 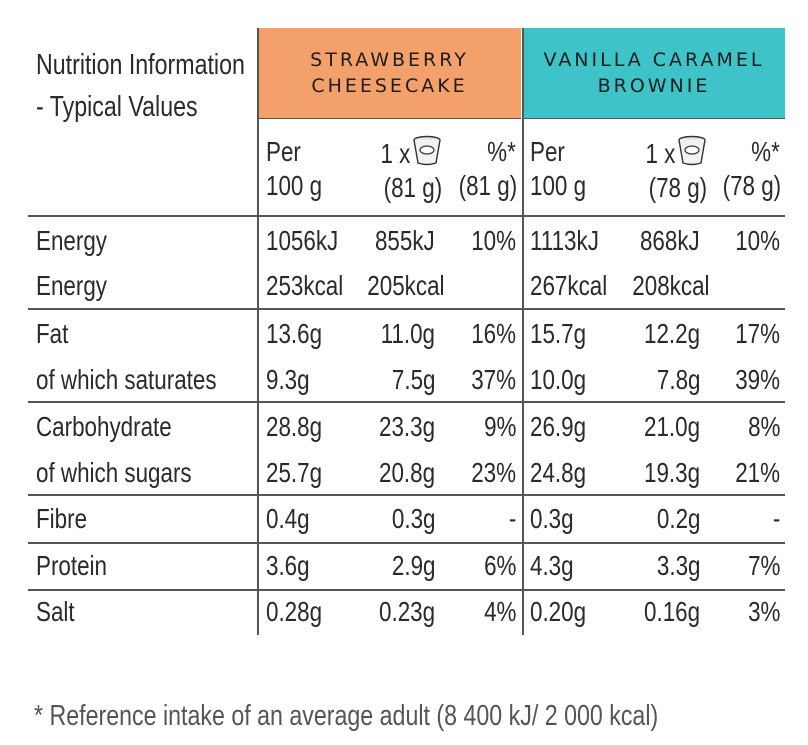 I want to click on value-per-serving: 7.8g, so click(x=678, y=379).